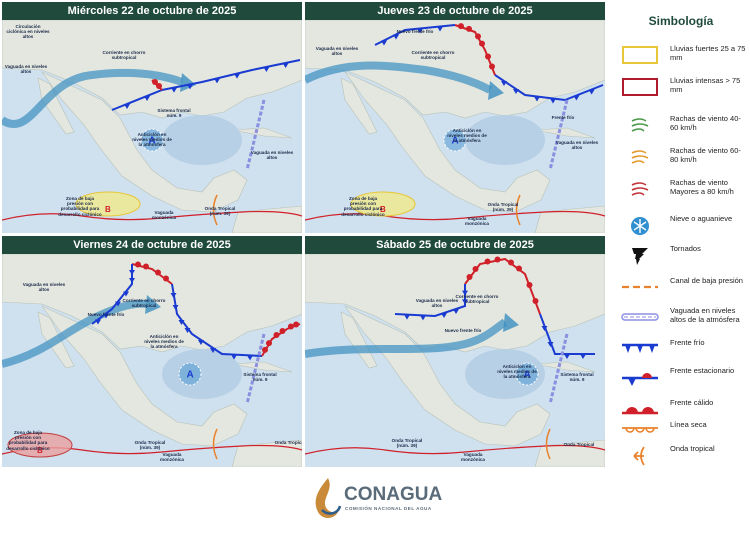  Describe the element at coordinates (692, 402) in the screenshot. I see `legend-text: Frente cálido` at that location.